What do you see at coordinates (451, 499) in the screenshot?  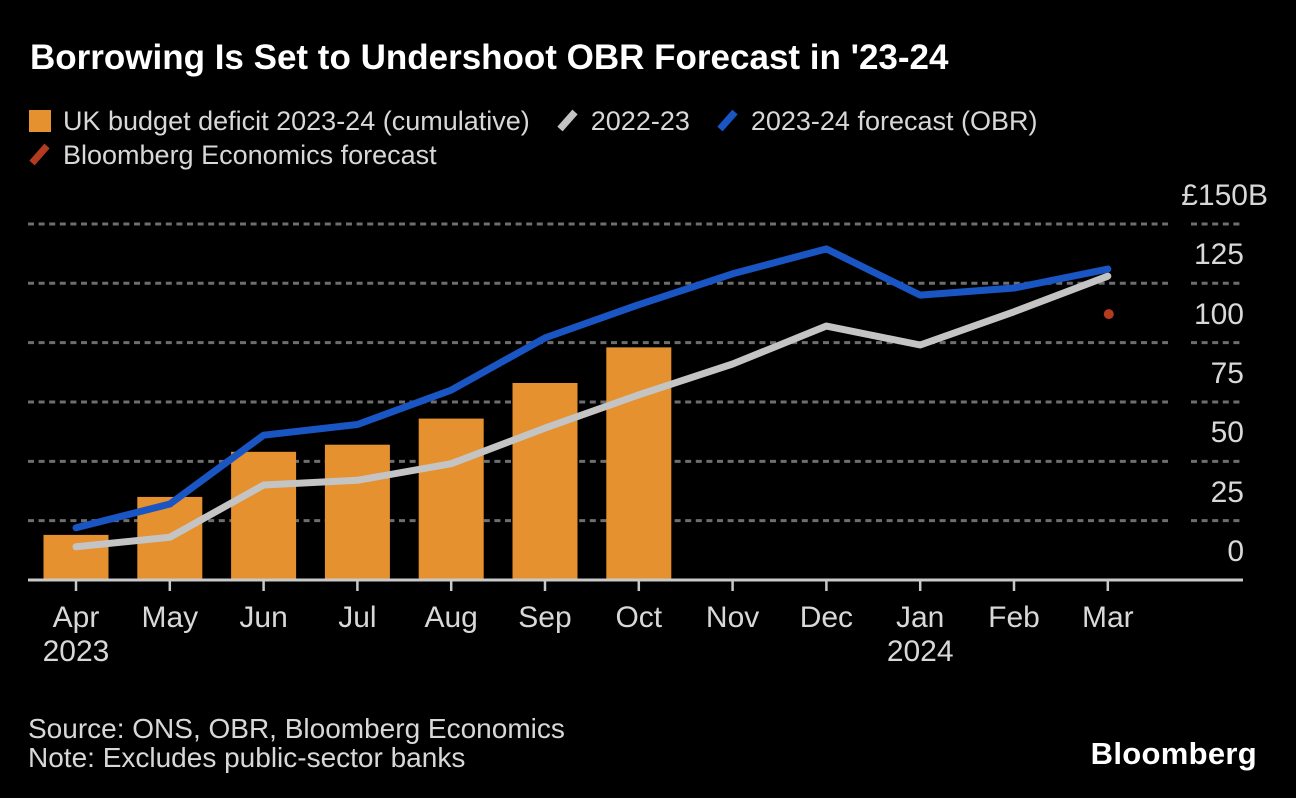 I see `bar-aug` at bounding box center [451, 499].